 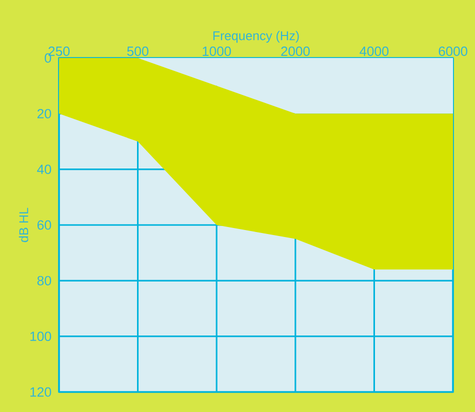 I want to click on y-tick-label: 40, so click(x=44, y=169).